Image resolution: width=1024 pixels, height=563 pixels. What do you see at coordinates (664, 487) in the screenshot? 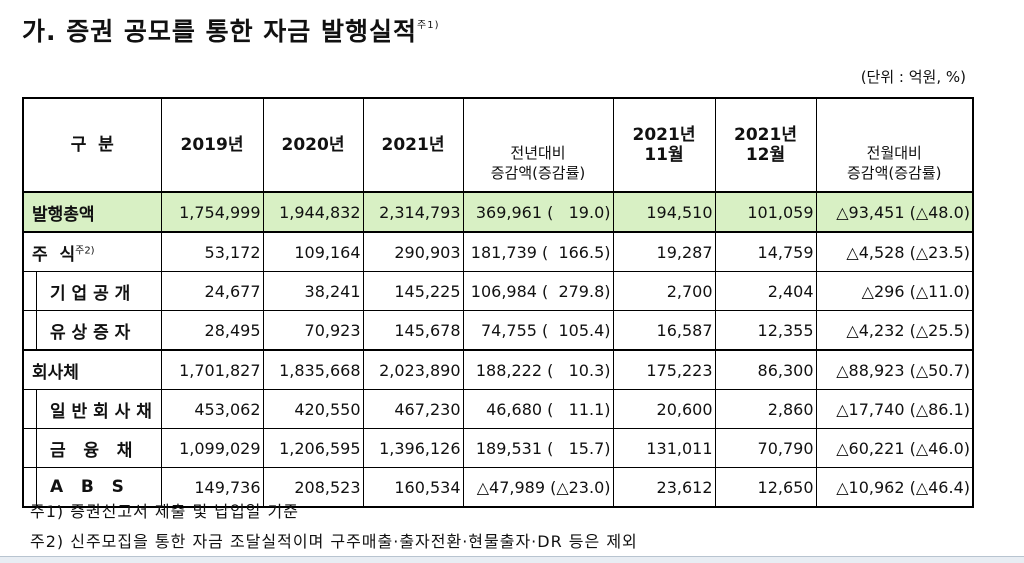
I see `cell: 23,612` at bounding box center [664, 487].